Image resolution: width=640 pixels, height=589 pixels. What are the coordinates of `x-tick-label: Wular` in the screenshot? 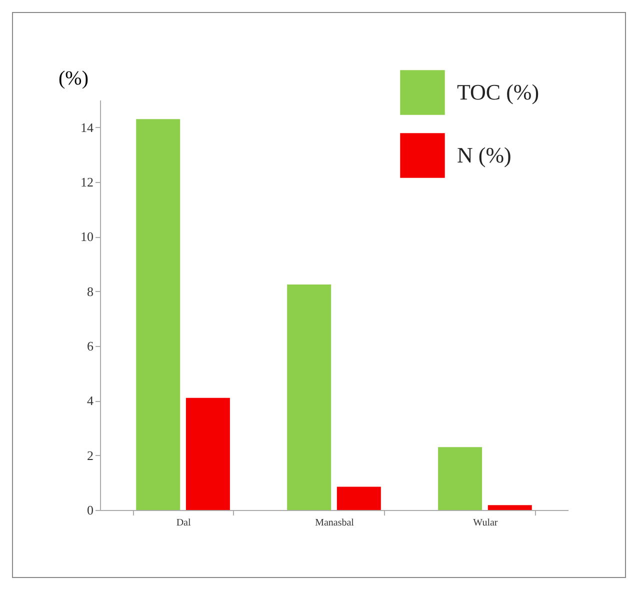 It's located at (485, 523).